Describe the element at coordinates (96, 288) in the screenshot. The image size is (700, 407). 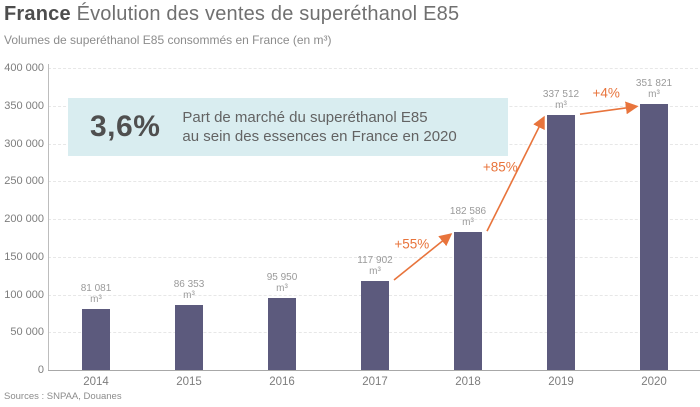
I see `bar-value: 81 081` at that location.